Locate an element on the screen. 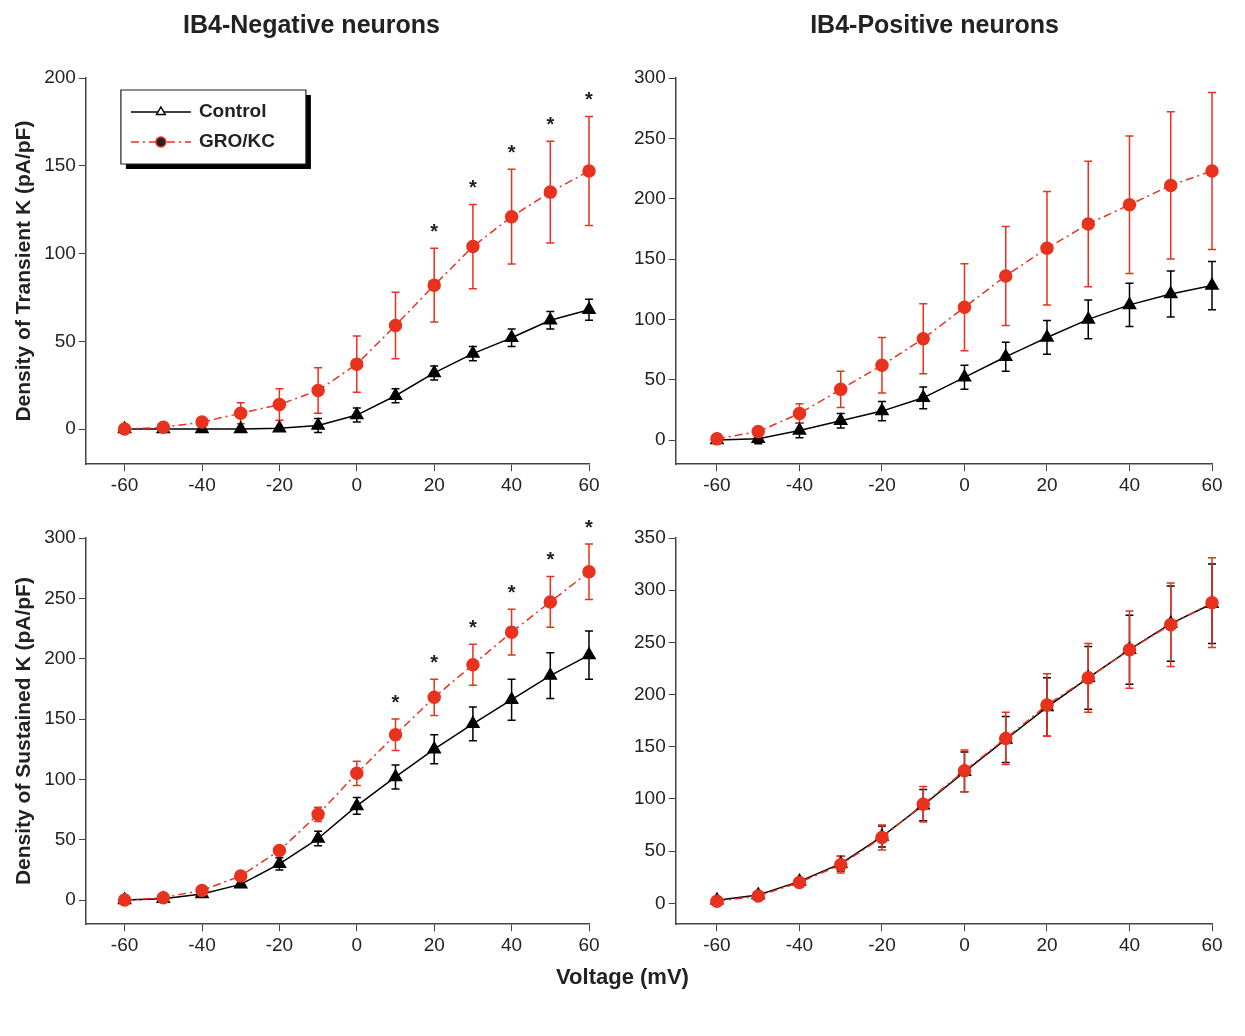 The height and width of the screenshot is (1036, 1245). chart-title: IB4-Negative neurons is located at coordinates (311, 24).